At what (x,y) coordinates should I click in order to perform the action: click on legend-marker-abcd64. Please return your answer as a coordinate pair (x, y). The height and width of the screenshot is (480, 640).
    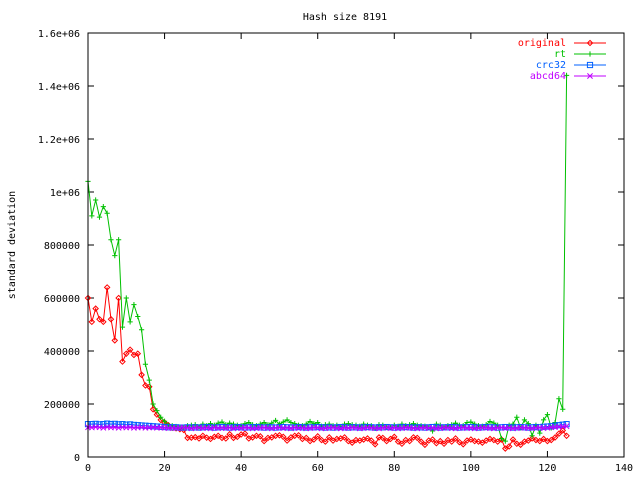
    Looking at the image, I should click on (590, 76).